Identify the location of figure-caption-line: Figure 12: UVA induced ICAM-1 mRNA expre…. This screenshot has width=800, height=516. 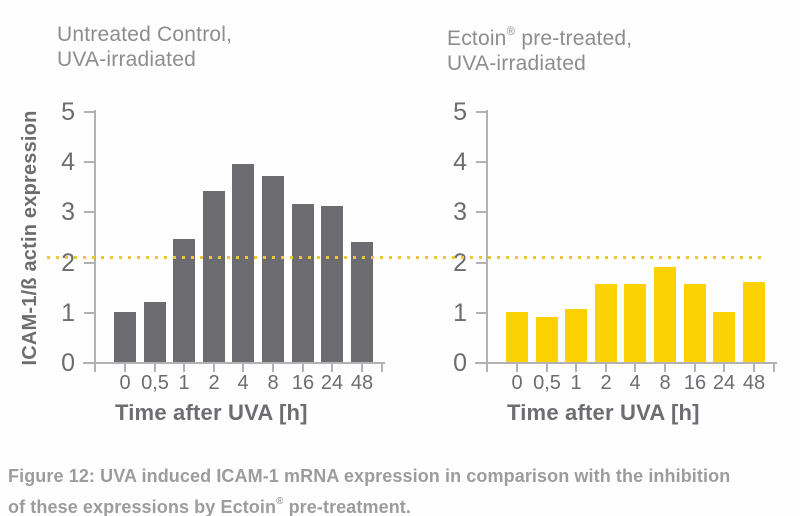
(369, 476).